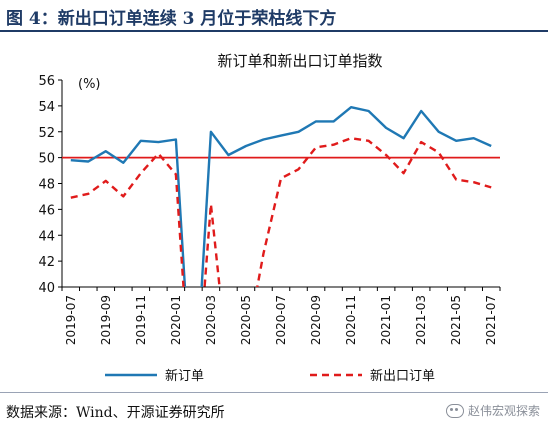 The width and height of the screenshot is (548, 428). I want to click on y-axis-unit: (%), so click(89, 84).